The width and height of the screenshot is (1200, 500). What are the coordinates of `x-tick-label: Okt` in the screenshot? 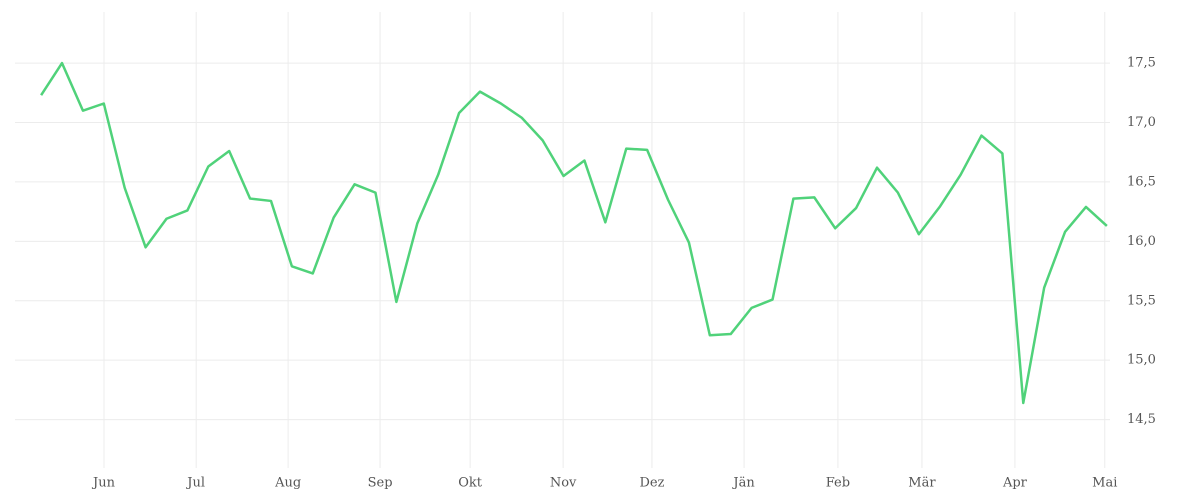 It's located at (470, 483).